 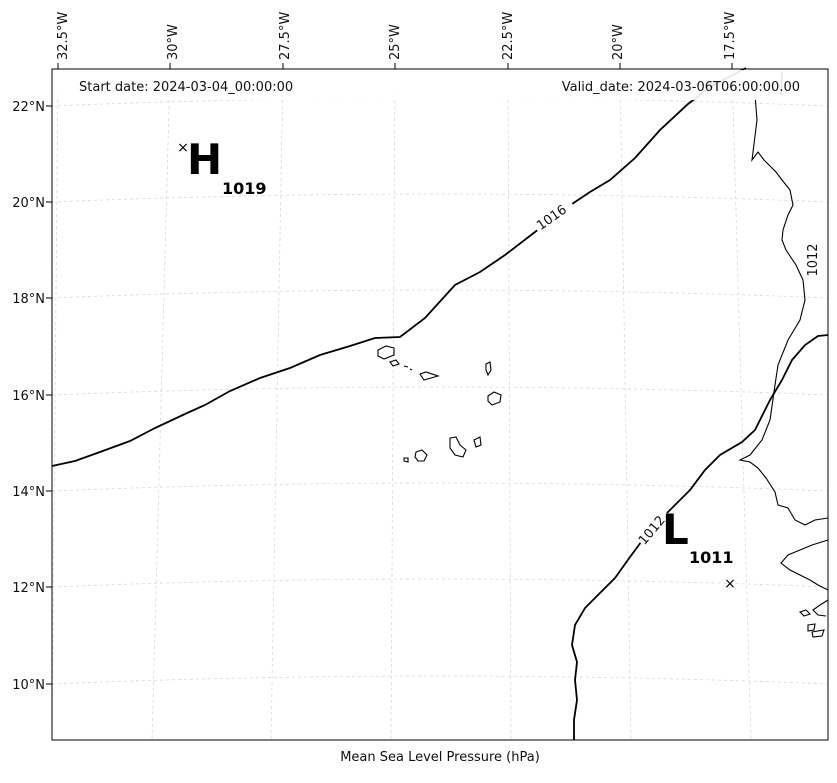 I want to click on coastline-guinea, so click(x=820, y=608).